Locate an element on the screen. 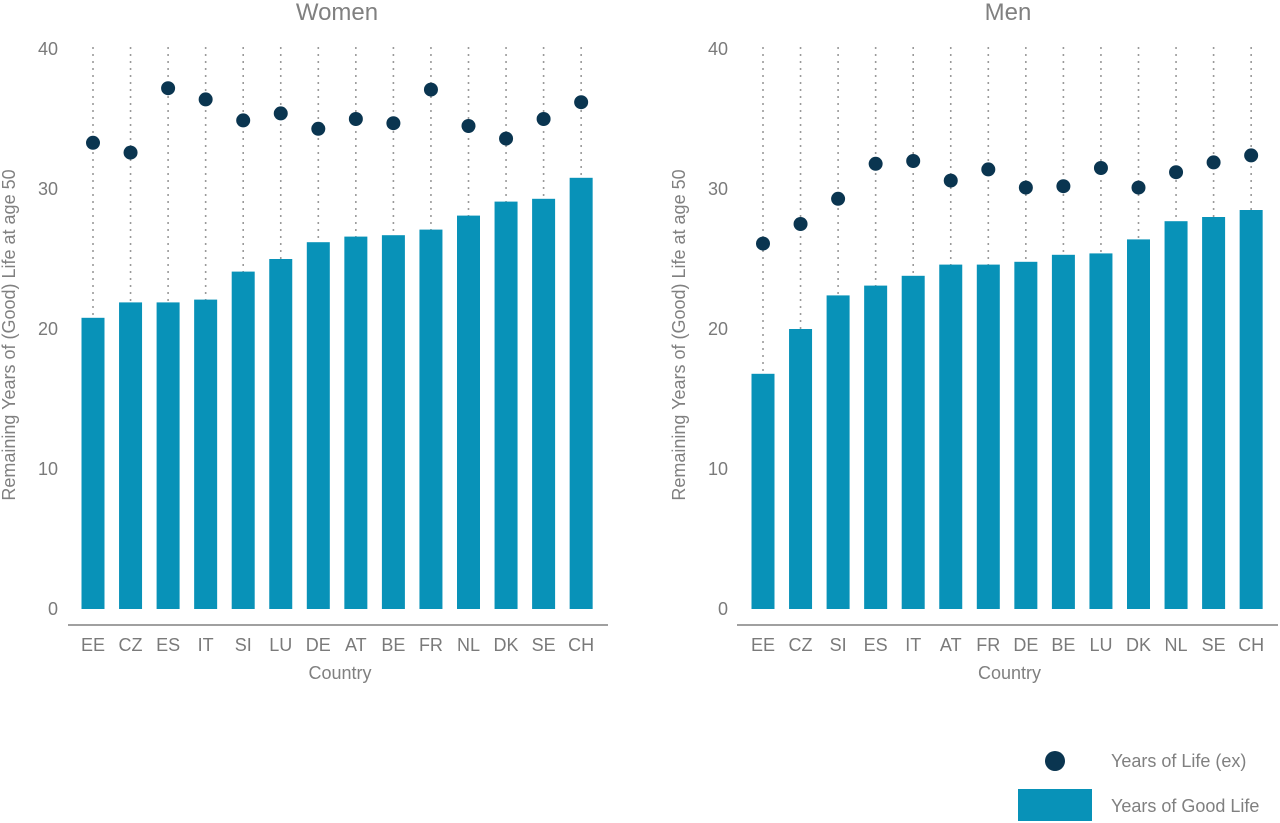 This screenshot has height=823, width=1280. legend-dot-label: Years of Life (ex) is located at coordinates (1178, 761).